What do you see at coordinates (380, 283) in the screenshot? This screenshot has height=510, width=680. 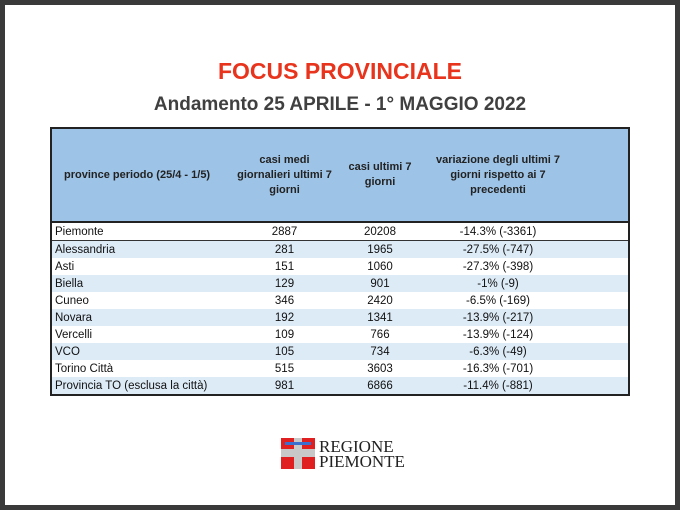 I see `cell-cases-7d: 901` at bounding box center [380, 283].